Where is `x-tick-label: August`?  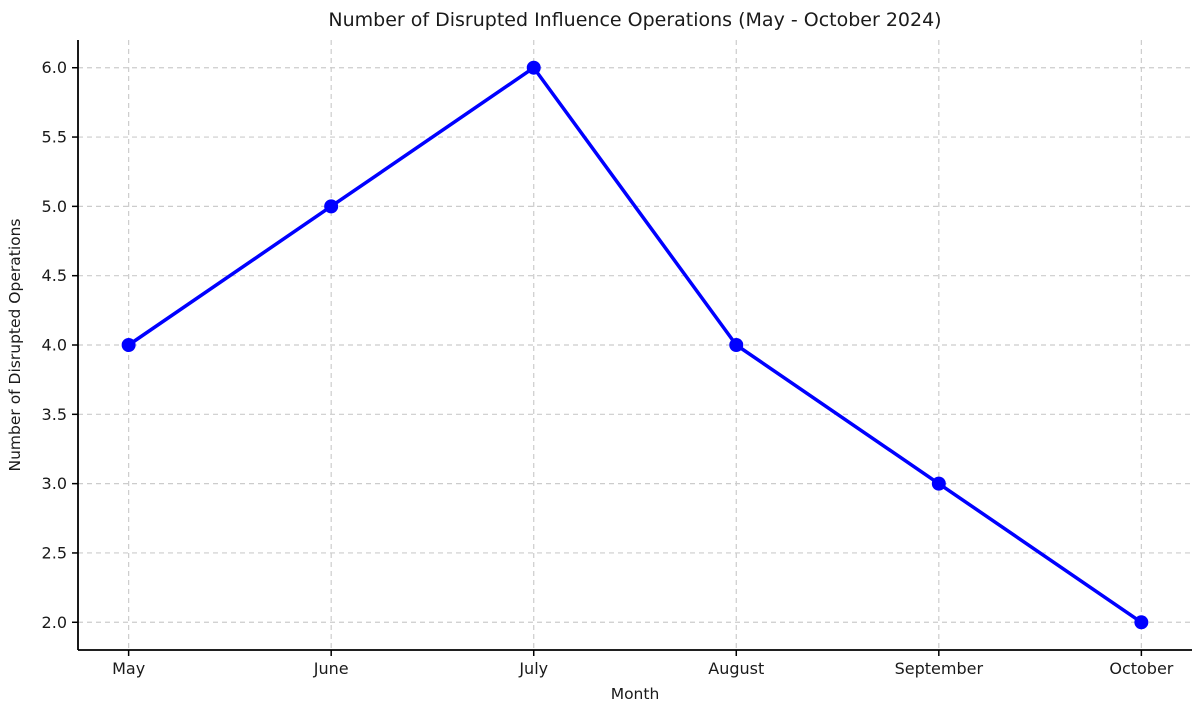
x-tick-label: August is located at coordinates (736, 668).